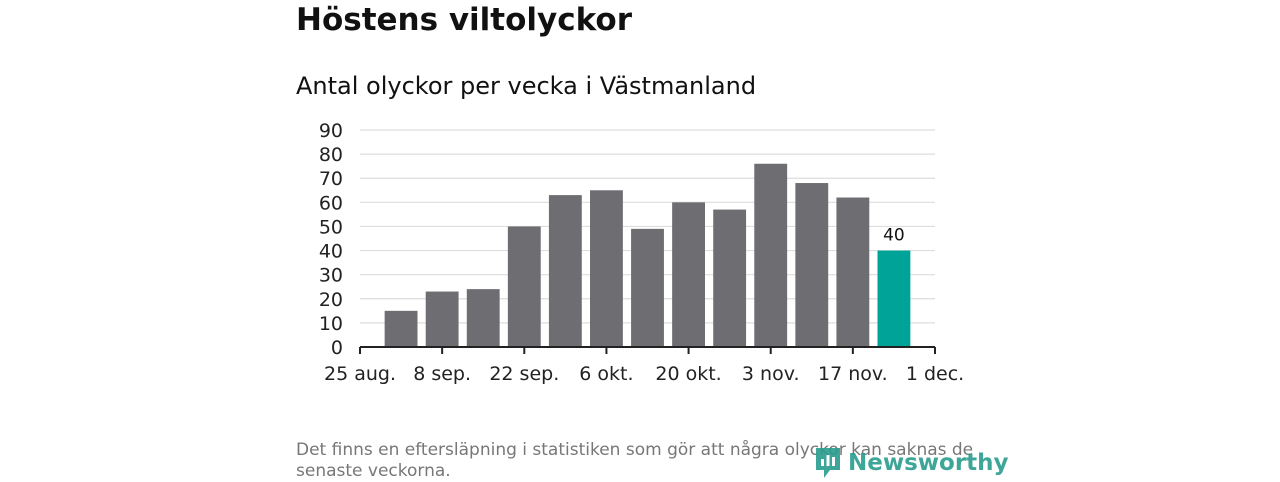 The image size is (1280, 482). What do you see at coordinates (524, 374) in the screenshot?
I see `x-tick-label: 22 sep.` at bounding box center [524, 374].